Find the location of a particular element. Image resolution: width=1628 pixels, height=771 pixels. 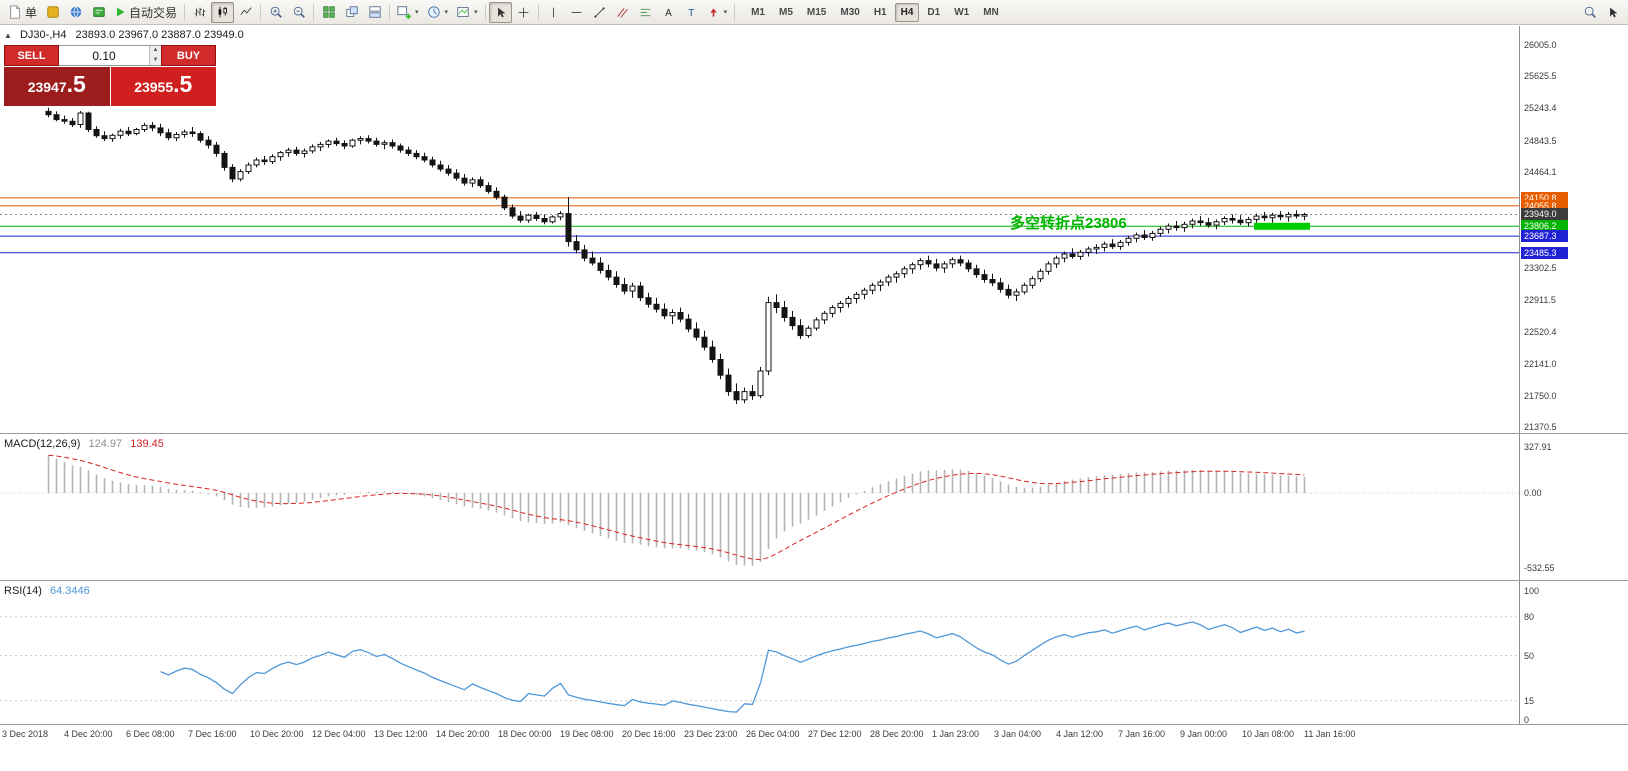

svg-text: A is located at coordinates (668, 12).